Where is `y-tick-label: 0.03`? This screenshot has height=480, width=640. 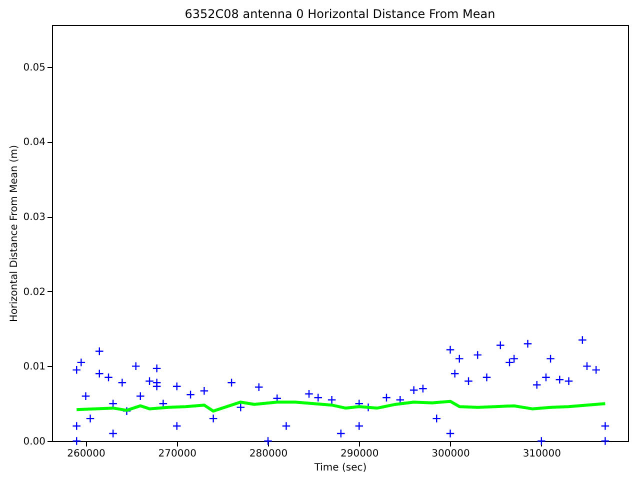
y-tick-label: 0.03 is located at coordinates (34, 218).